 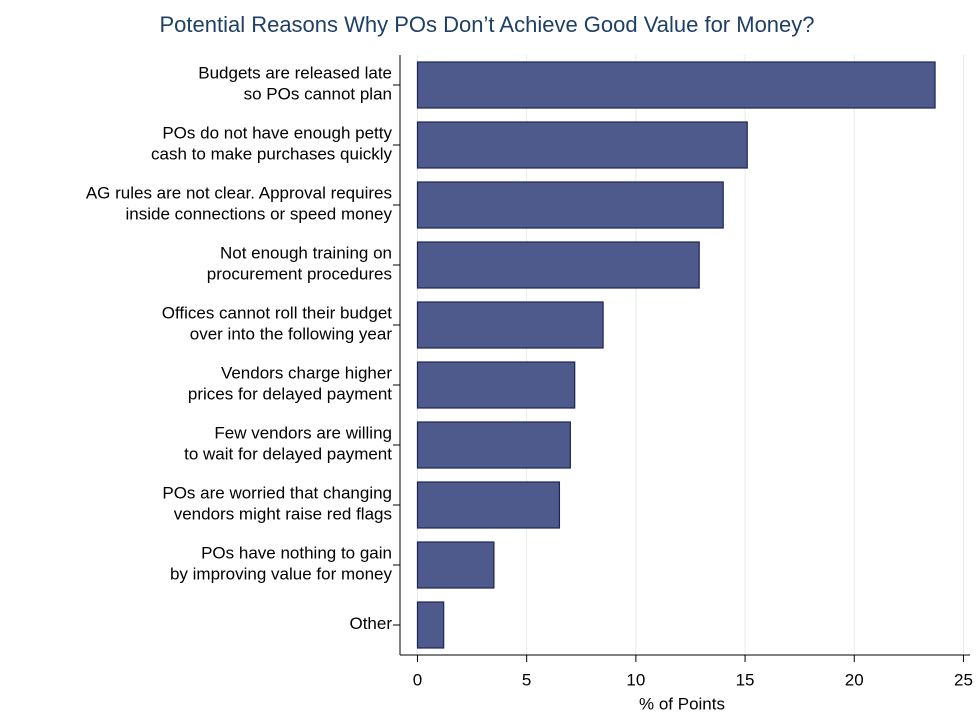 I want to click on x-tick-label: 25, so click(x=963, y=679).